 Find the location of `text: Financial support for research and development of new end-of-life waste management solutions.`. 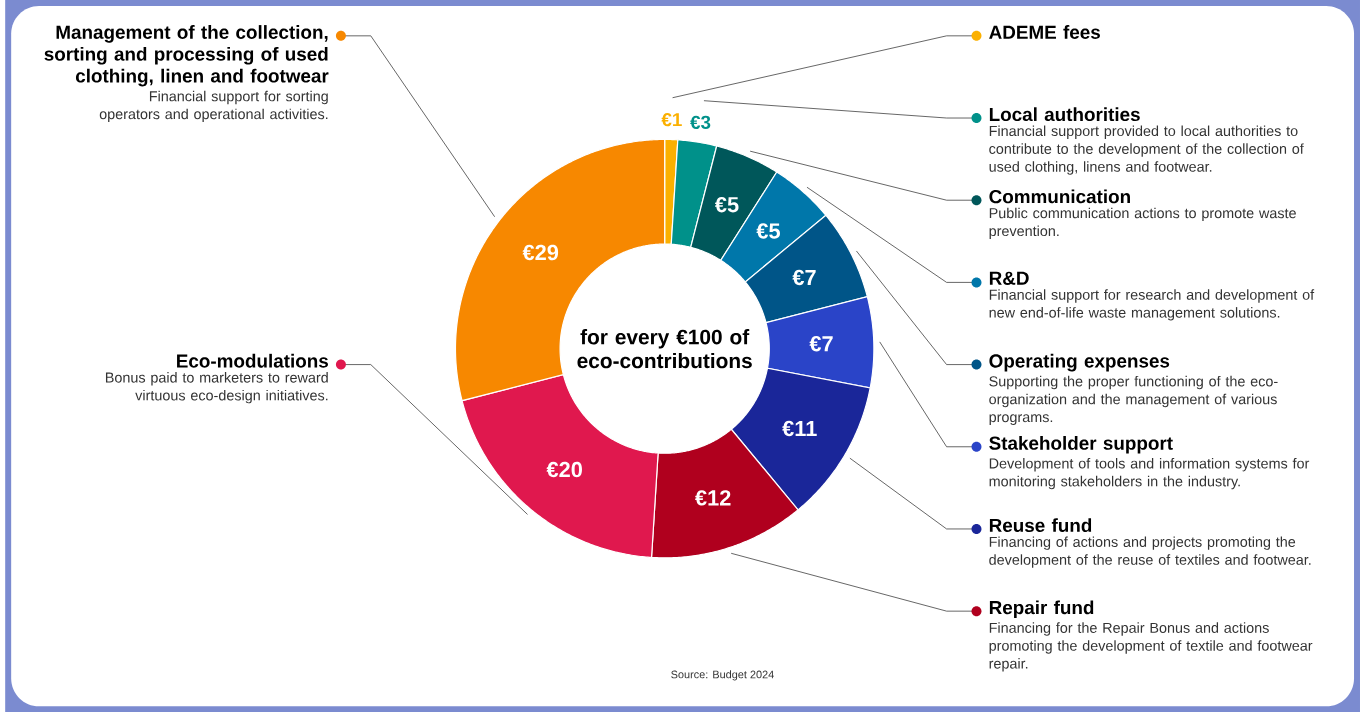

text: Financial support for research and development of new end-of-life waste management solutions. is located at coordinates (1152, 305).